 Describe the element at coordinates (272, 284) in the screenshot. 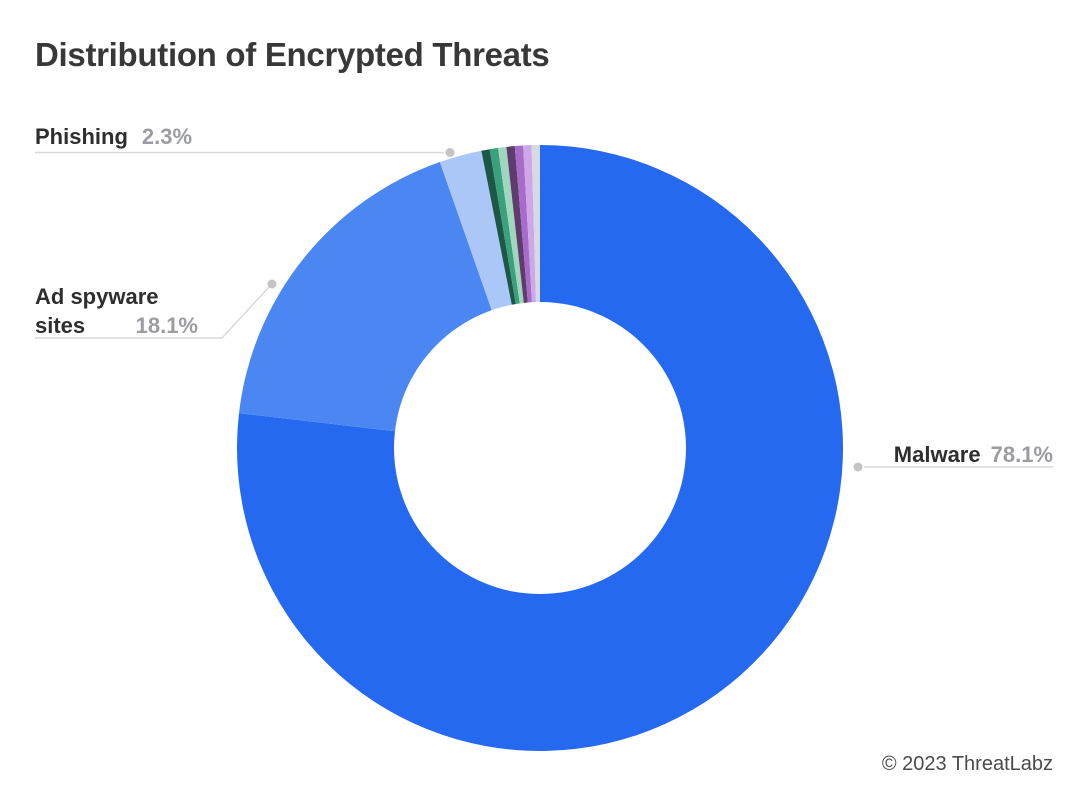

I see `ad-spyware-leader-dot` at that location.